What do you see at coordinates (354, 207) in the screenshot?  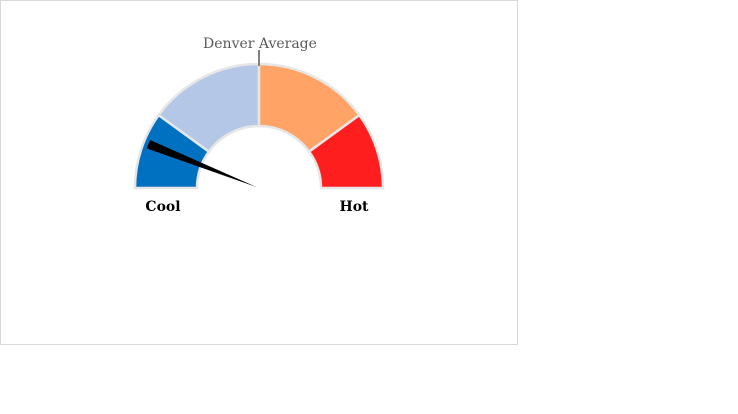 I see `max-label: Hot` at bounding box center [354, 207].